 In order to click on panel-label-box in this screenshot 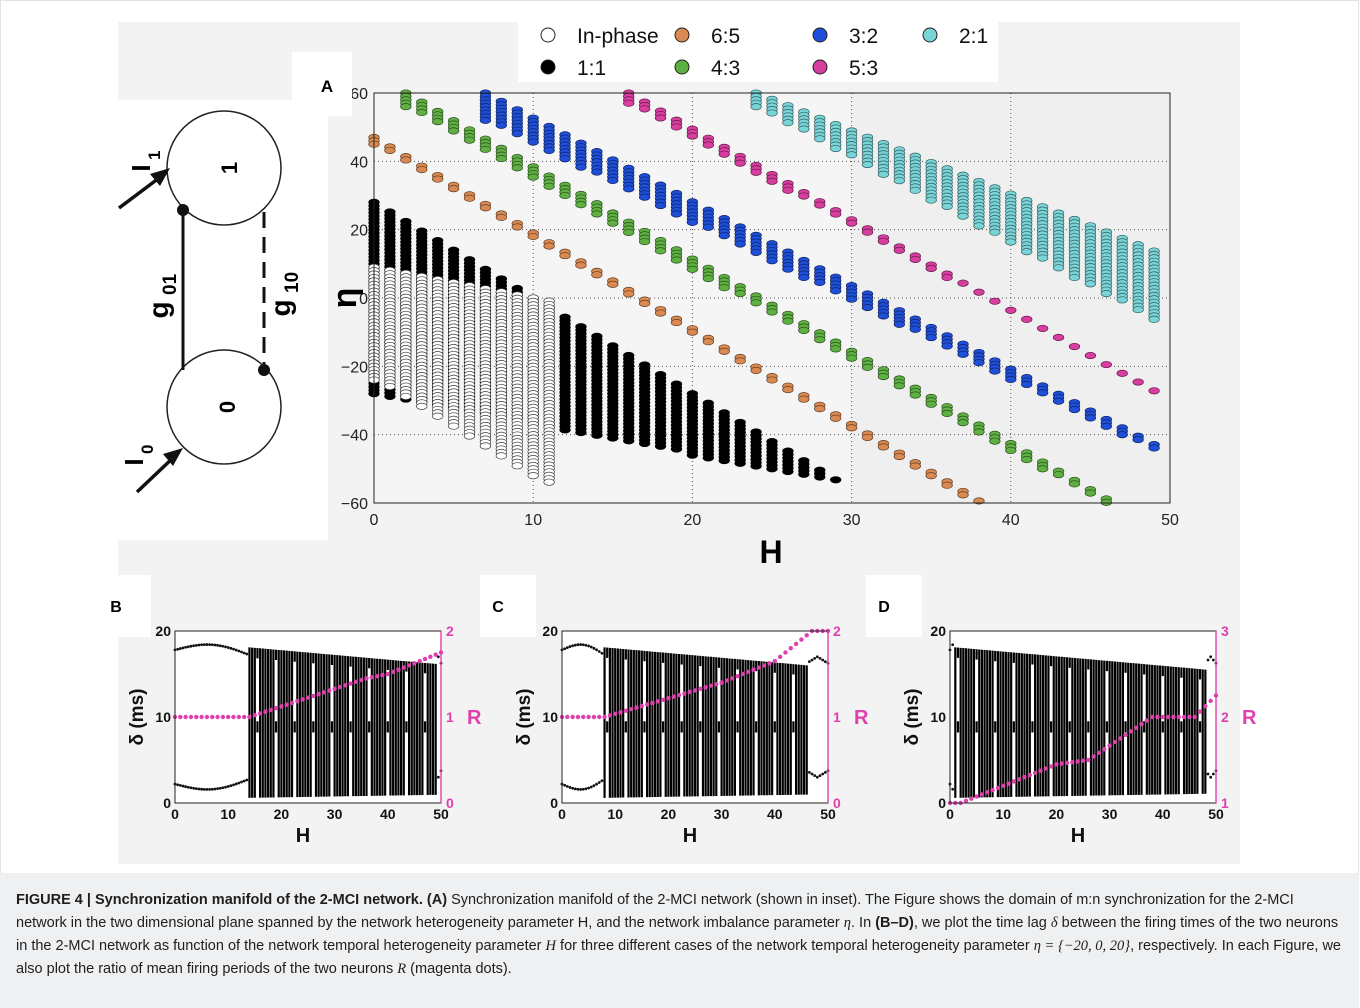, I will do `click(123, 606)`.